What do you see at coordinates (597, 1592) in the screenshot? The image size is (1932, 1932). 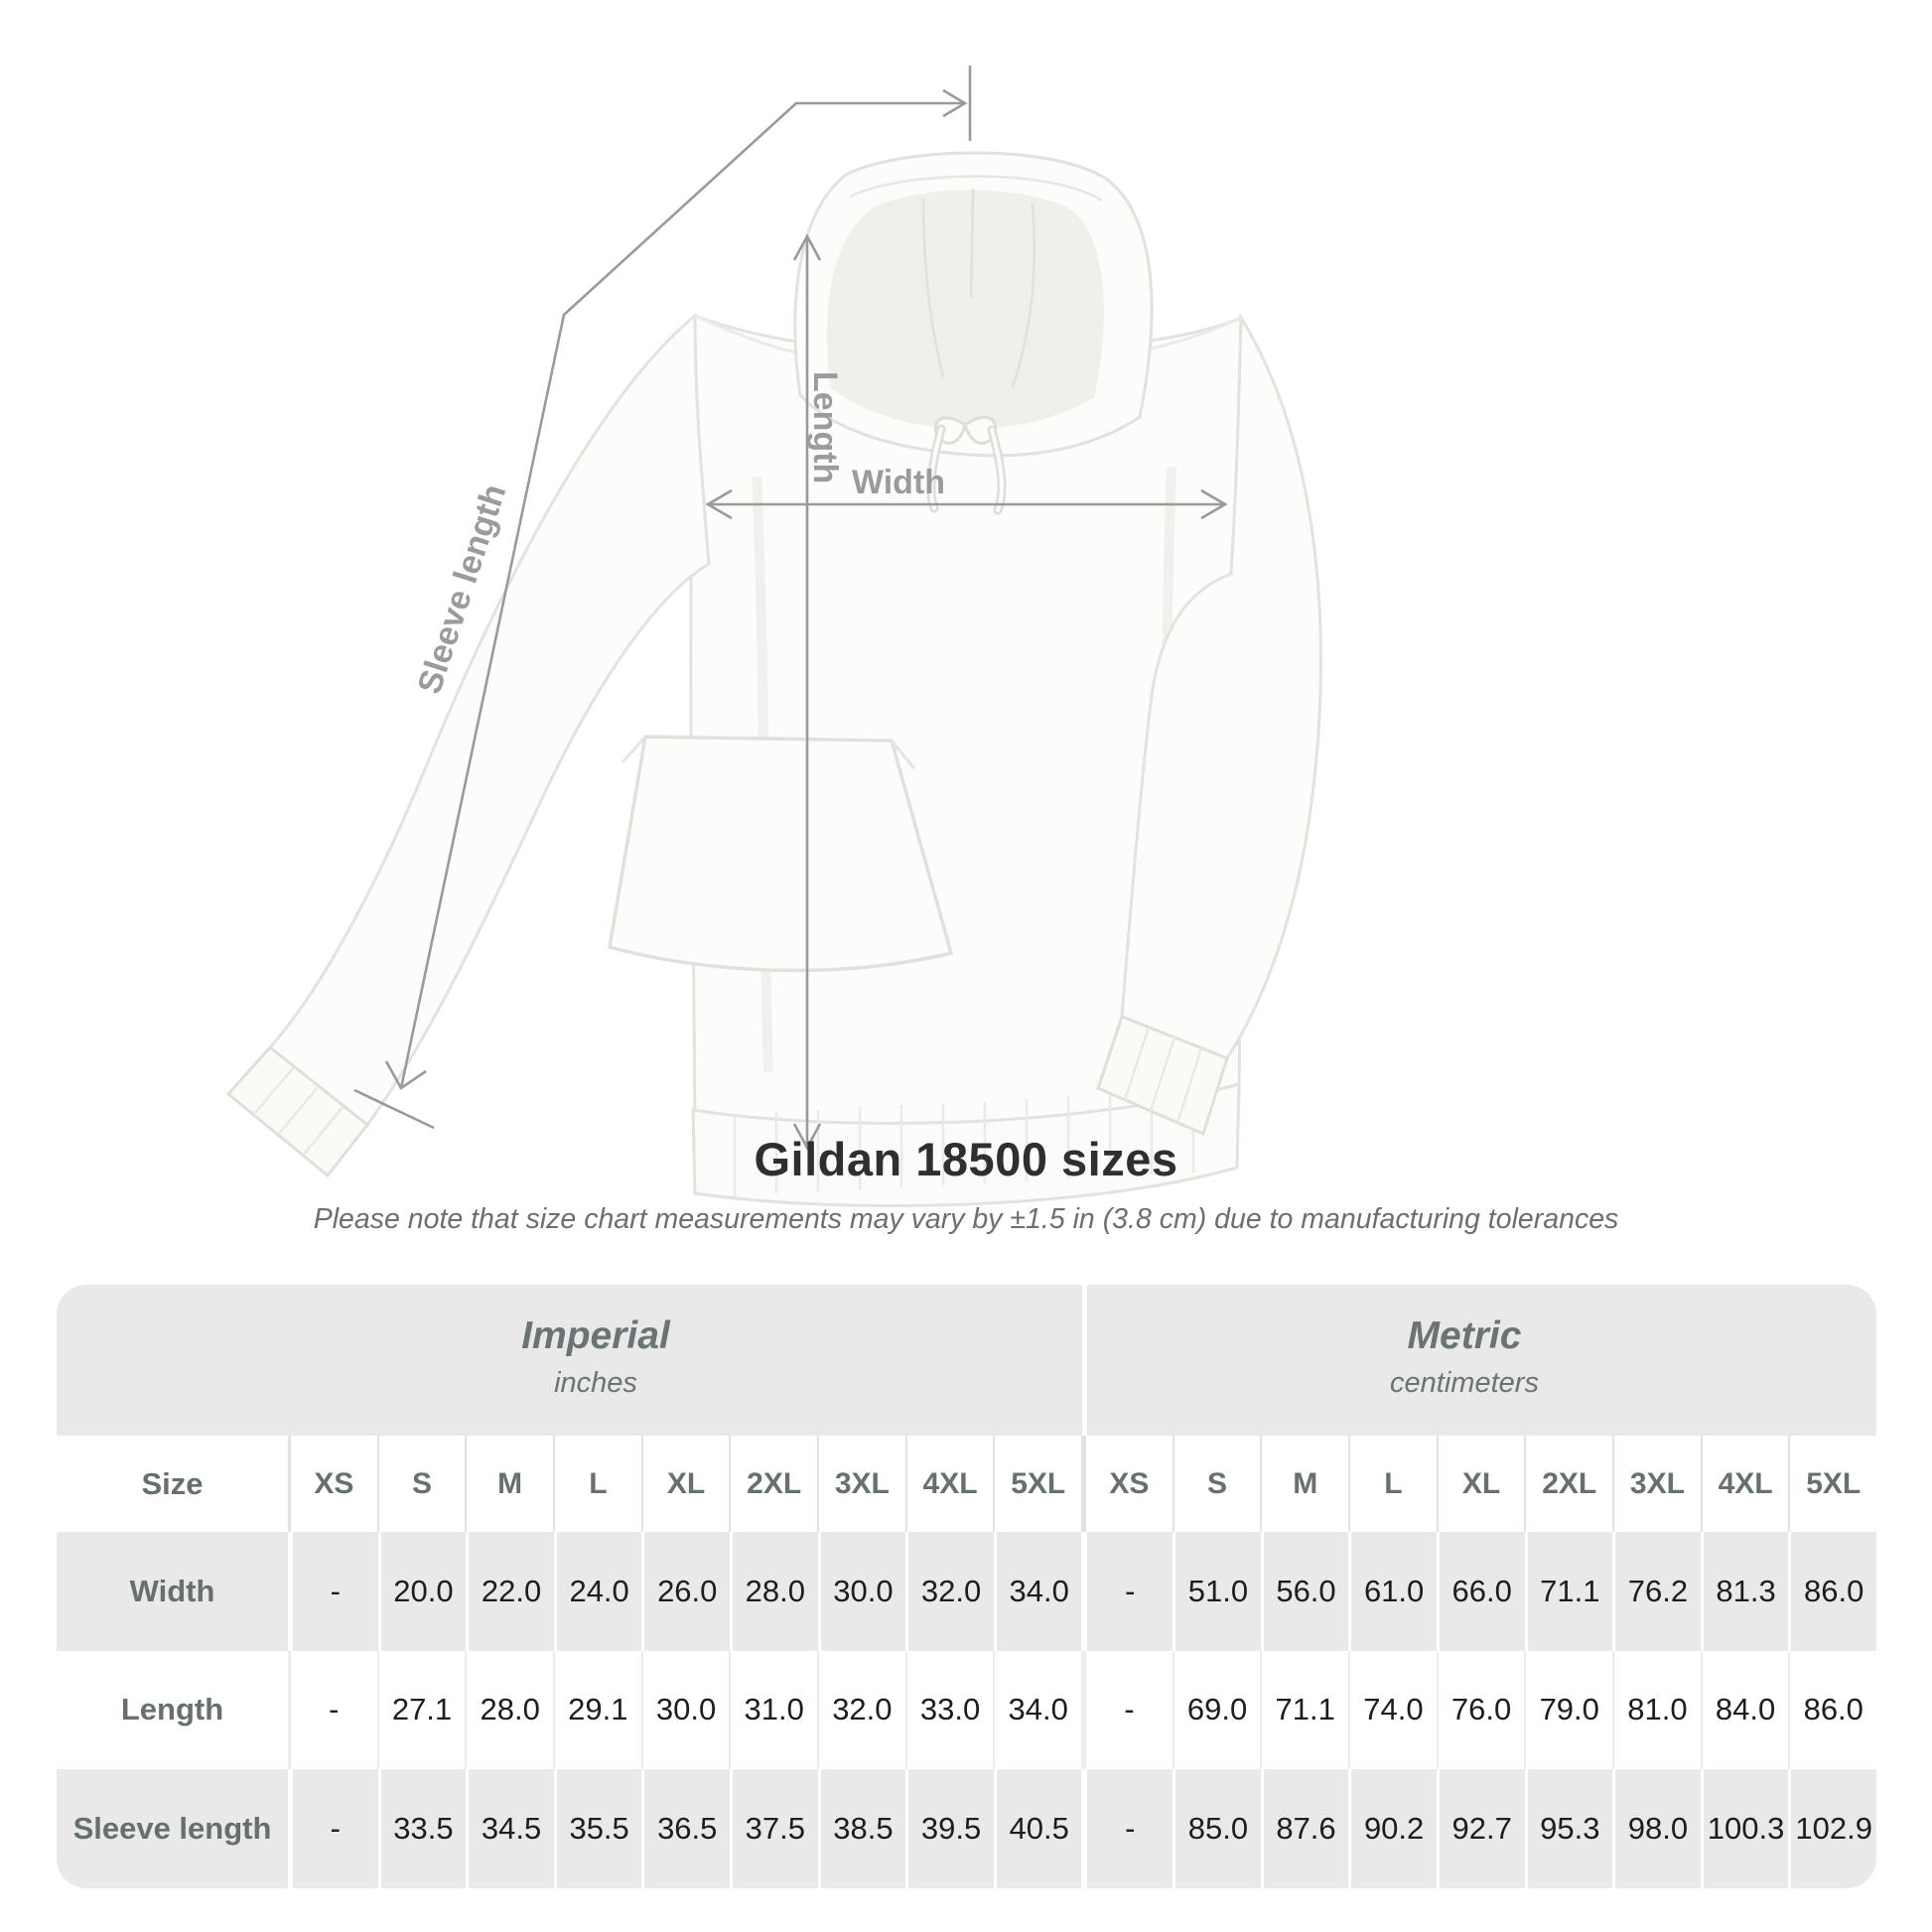 I see `value-cell: 24.0` at bounding box center [597, 1592].